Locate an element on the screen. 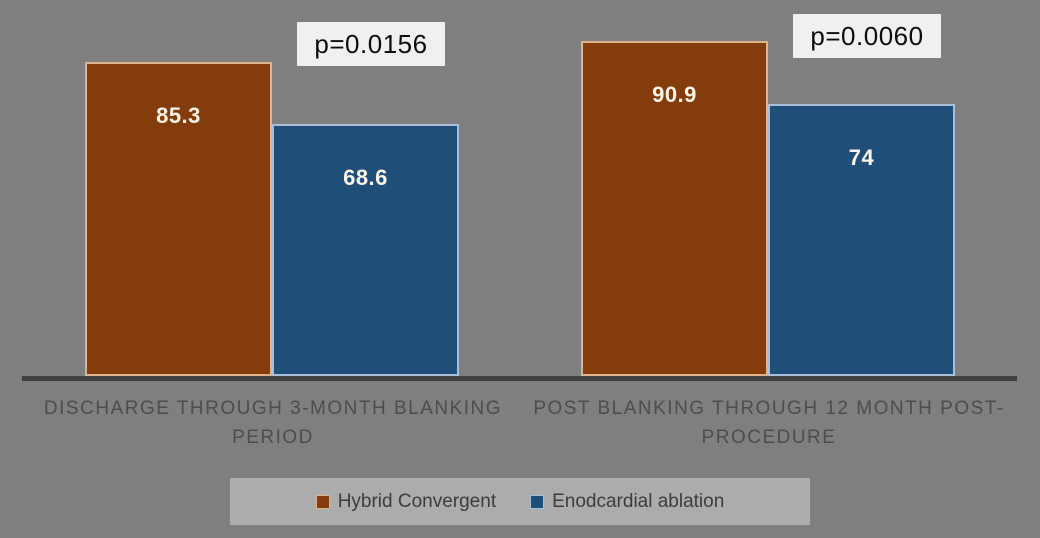  bar-value-label-hybrid-convergent-1: 85.3 is located at coordinates (178, 115).